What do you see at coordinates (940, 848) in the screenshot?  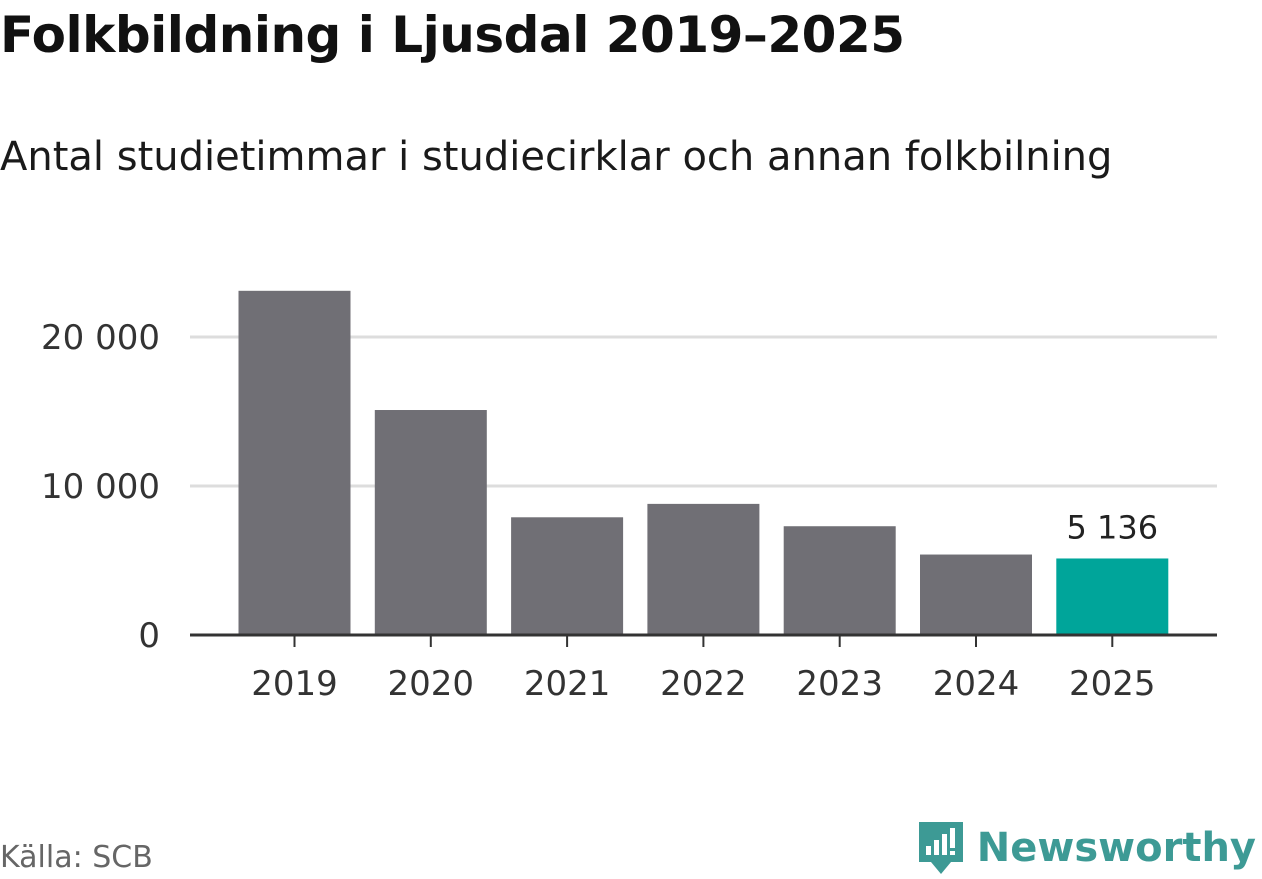 I see `newsworthy-logo-icon` at bounding box center [940, 848].